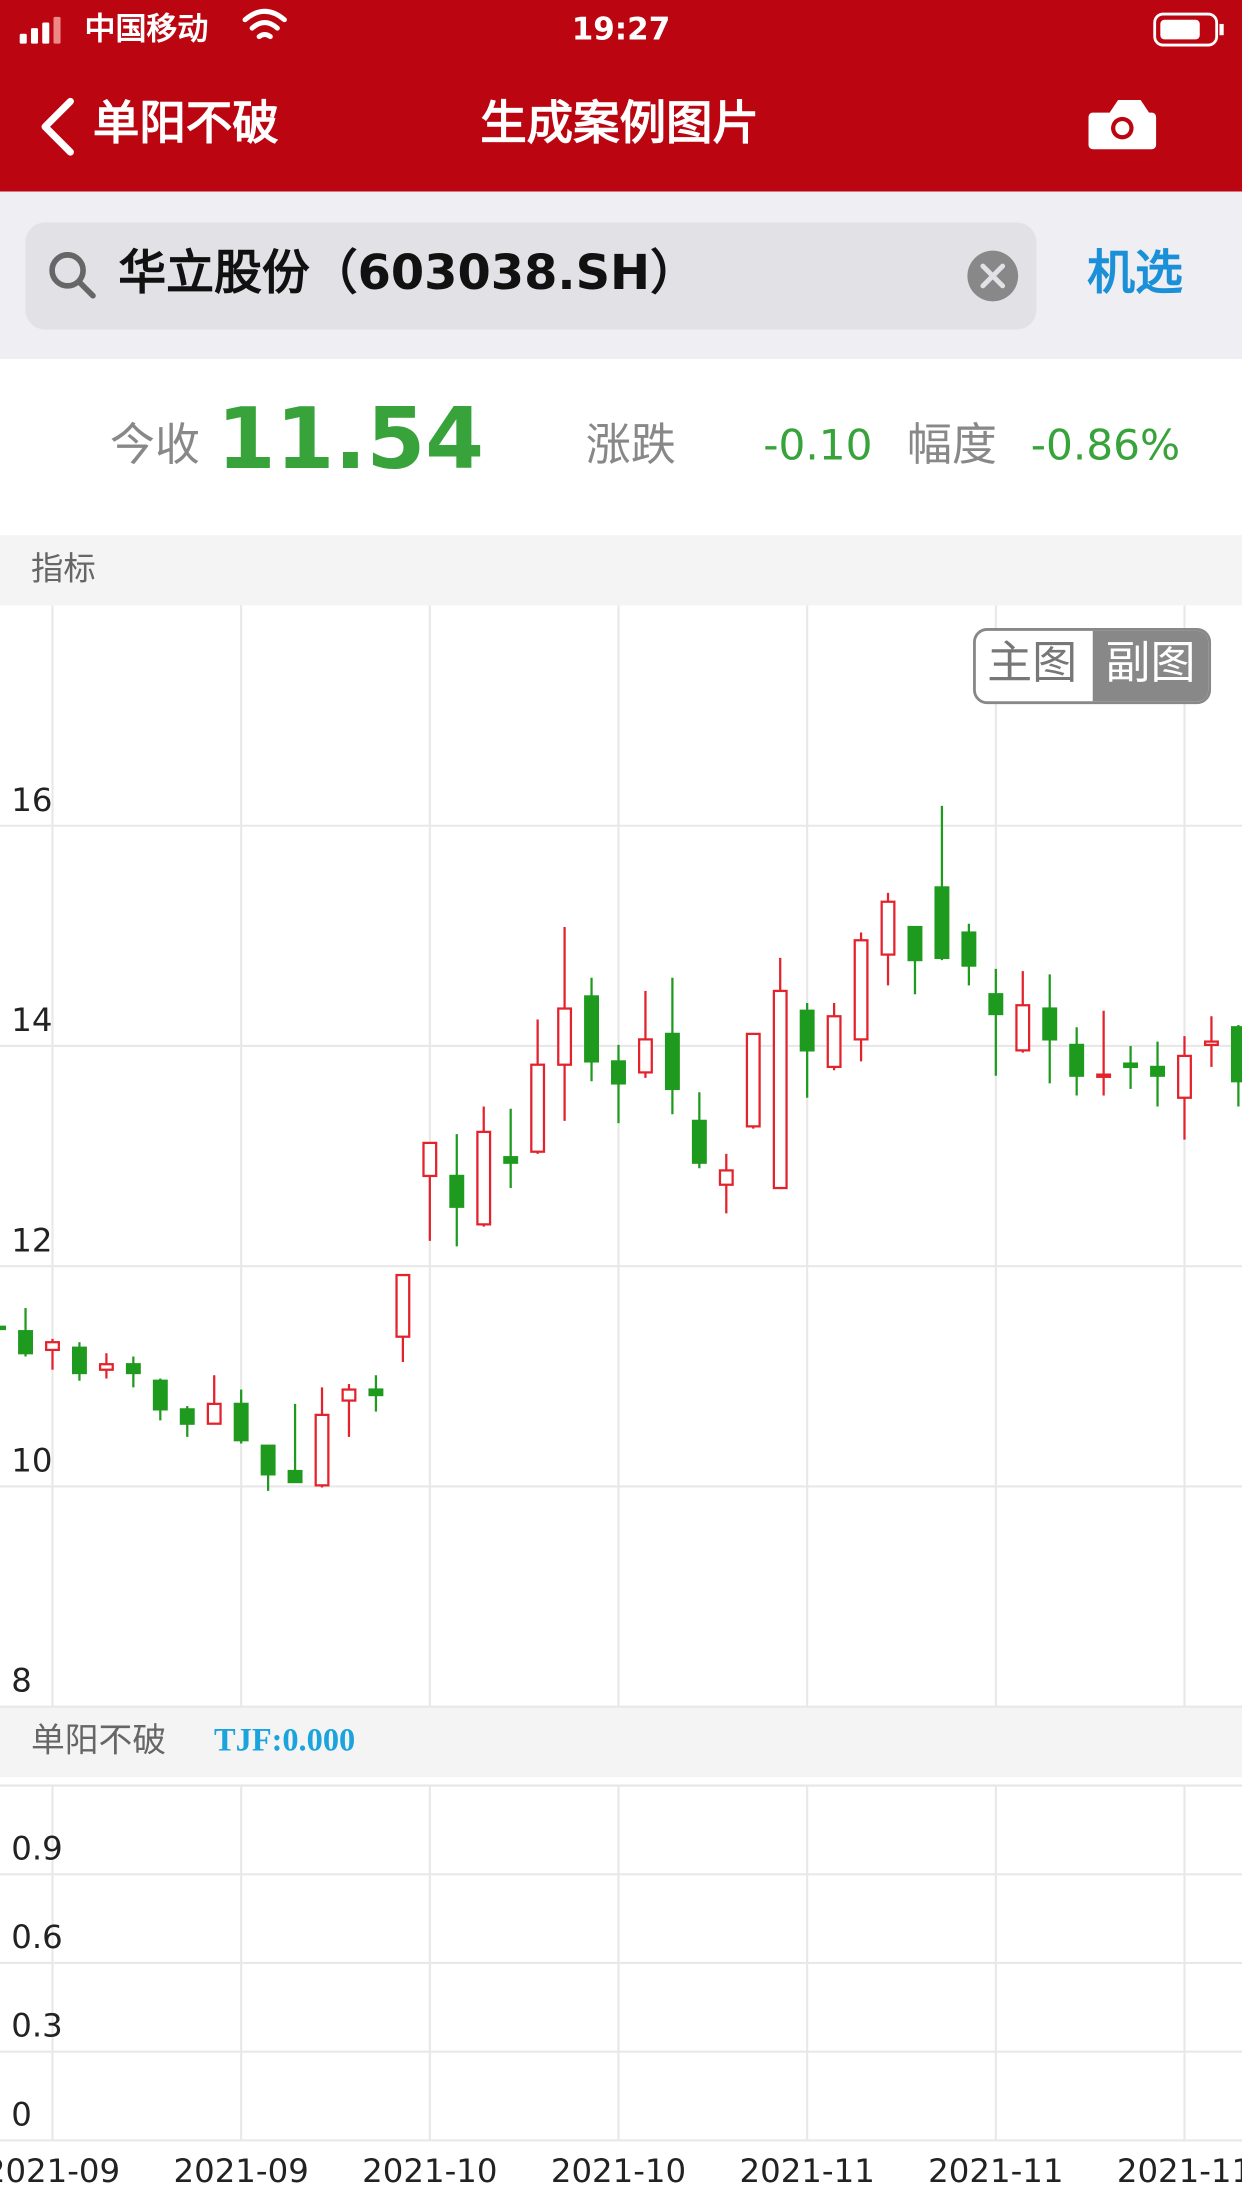 This screenshot has width=1242, height=2208. Describe the element at coordinates (40, 30) in the screenshot. I see `signal-icon` at that location.